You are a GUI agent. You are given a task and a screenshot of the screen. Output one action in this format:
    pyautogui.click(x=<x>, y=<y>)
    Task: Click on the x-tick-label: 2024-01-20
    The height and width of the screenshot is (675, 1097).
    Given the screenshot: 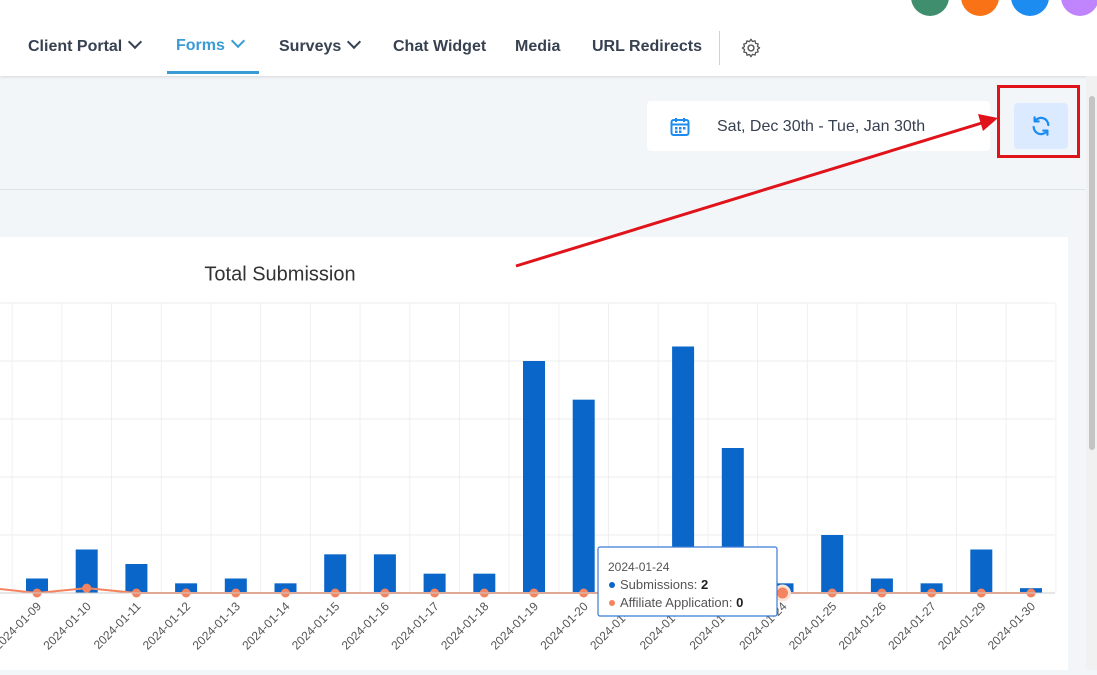 What is the action you would take?
    pyautogui.click(x=565, y=626)
    